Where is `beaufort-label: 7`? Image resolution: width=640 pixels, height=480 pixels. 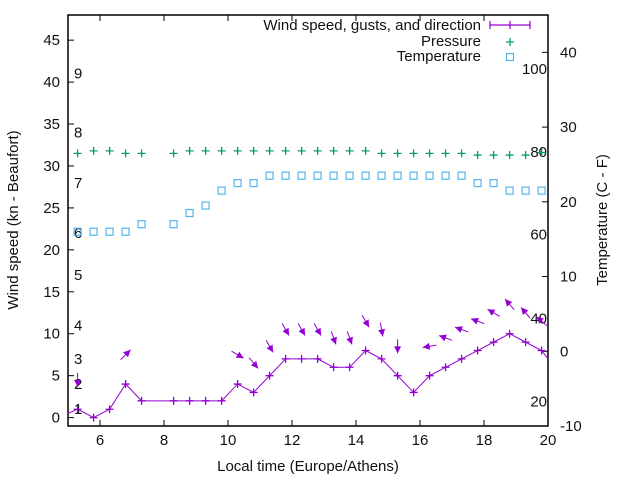 beaufort-label: 7 is located at coordinates (78, 183).